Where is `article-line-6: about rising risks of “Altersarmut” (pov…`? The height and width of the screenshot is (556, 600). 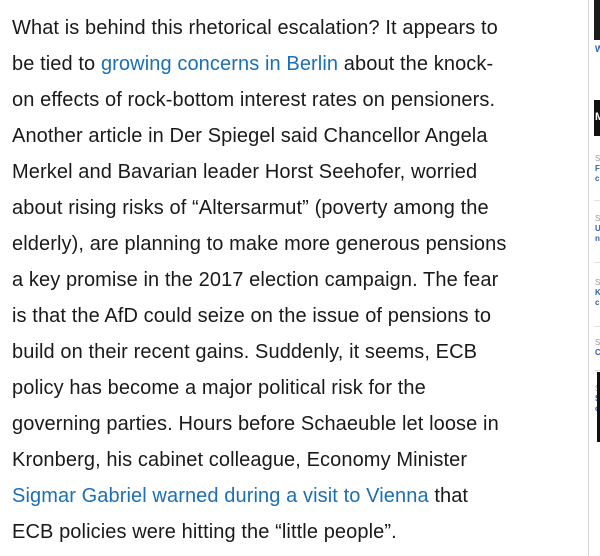 article-line-6: about rising risks of “Altersarmut” (pov… is located at coordinates (292, 208).